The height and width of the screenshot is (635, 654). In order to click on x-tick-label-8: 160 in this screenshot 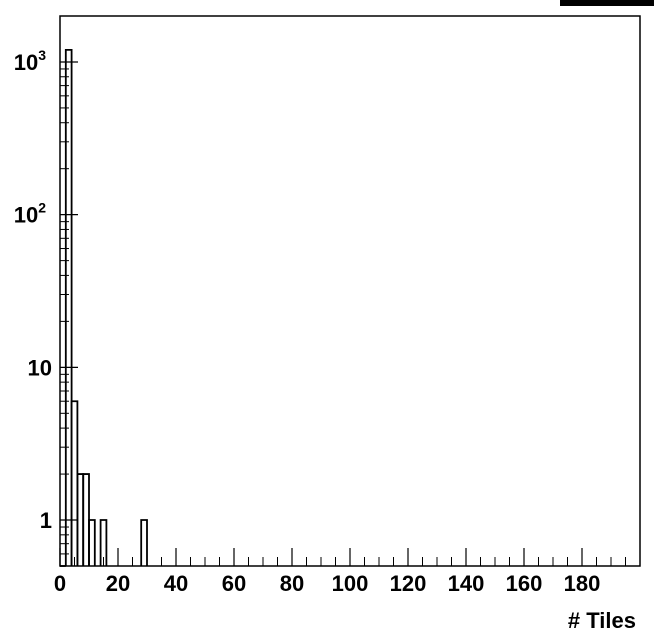, I will do `click(524, 583)`.